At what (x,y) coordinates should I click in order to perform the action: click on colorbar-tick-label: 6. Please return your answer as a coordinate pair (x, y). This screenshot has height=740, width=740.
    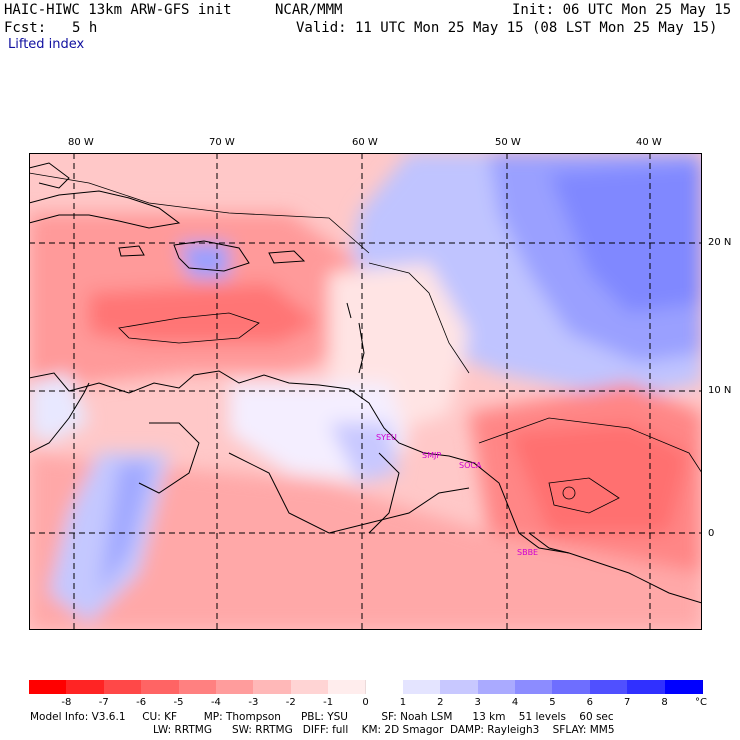
    Looking at the image, I should click on (590, 702).